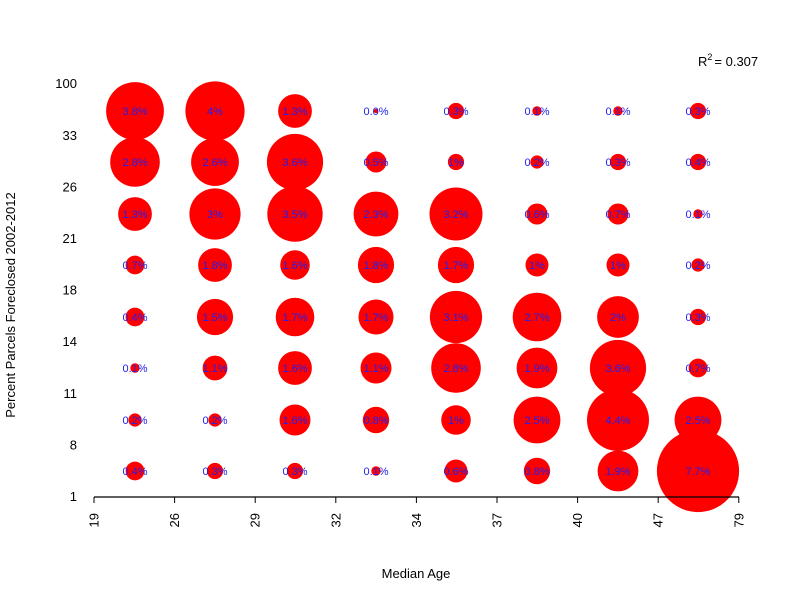  Describe the element at coordinates (577, 520) in the screenshot. I see `x-tick-label: 40` at that location.